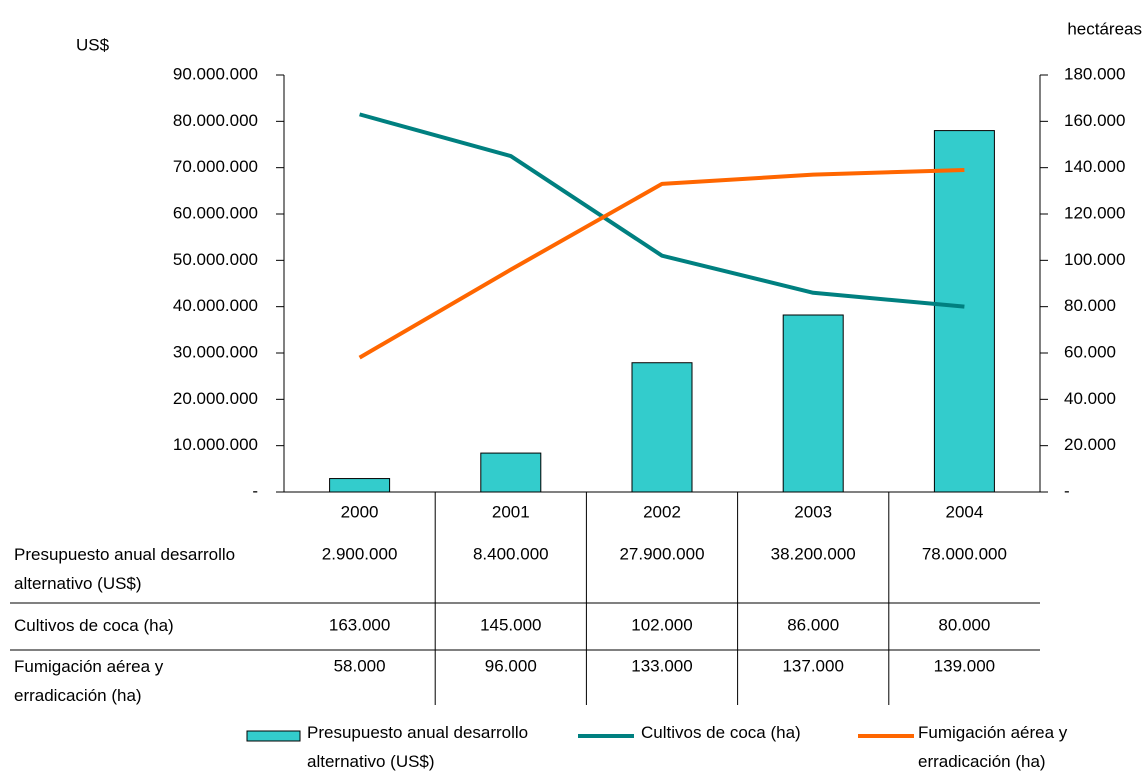  I want to click on y2-tick-label: -, so click(1067, 490).